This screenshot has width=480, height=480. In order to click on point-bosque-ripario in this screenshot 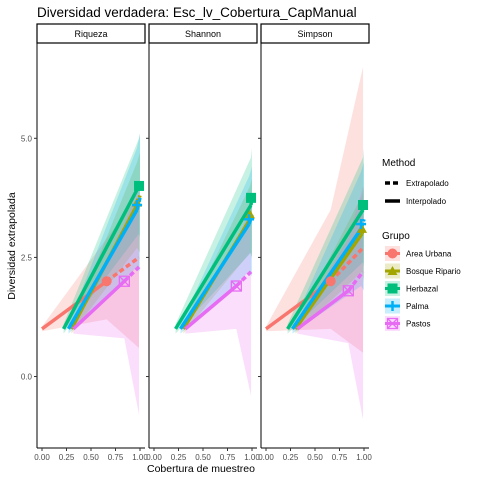, I will do `click(250, 214)`.